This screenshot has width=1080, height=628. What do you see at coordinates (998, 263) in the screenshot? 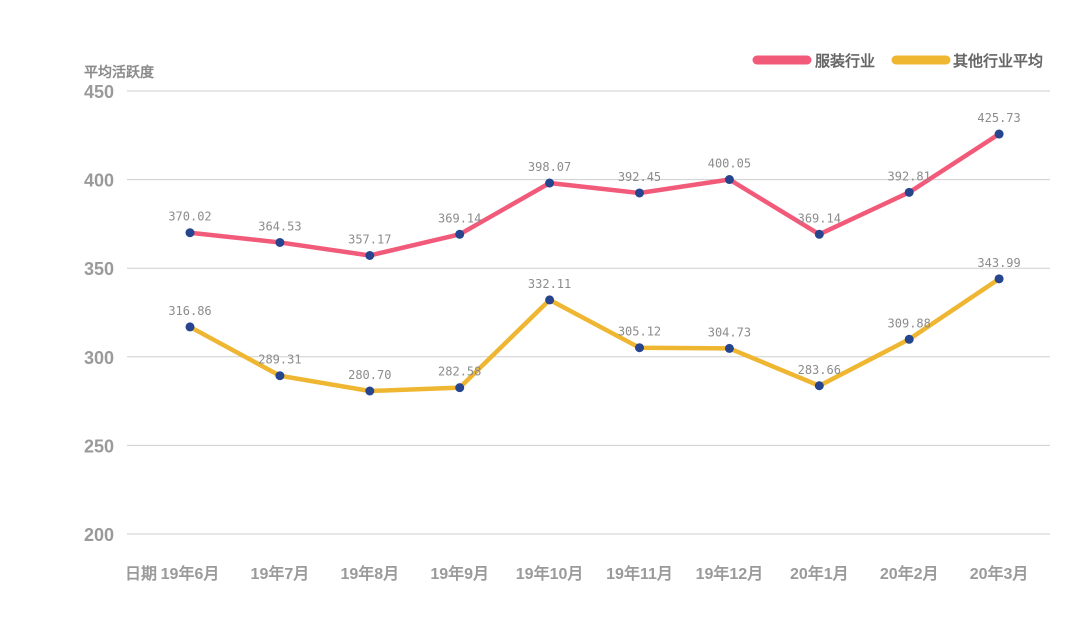
I see `data-label: 343.99` at bounding box center [998, 263].